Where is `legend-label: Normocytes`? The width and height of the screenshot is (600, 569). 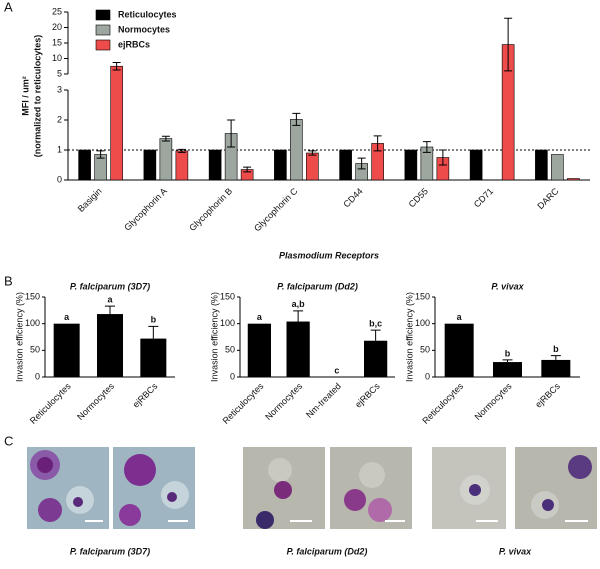
legend-label: Normocytes is located at coordinates (144, 29).